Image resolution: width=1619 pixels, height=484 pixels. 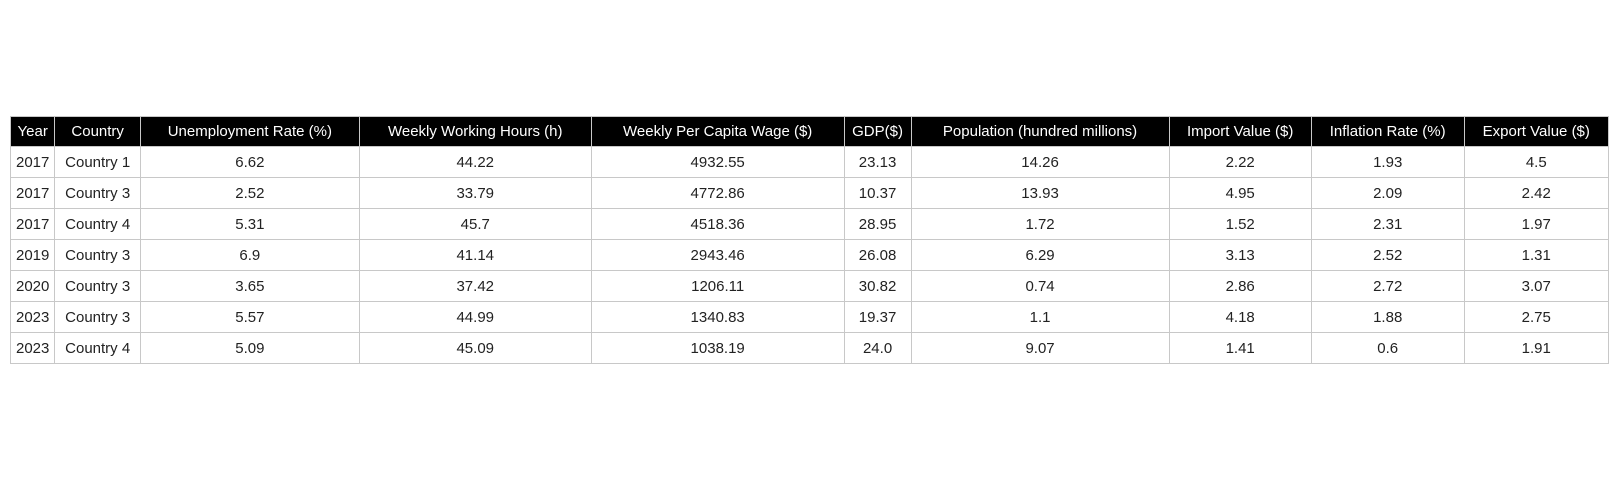 What do you see at coordinates (1536, 255) in the screenshot?
I see `table-cell: 1.31` at bounding box center [1536, 255].